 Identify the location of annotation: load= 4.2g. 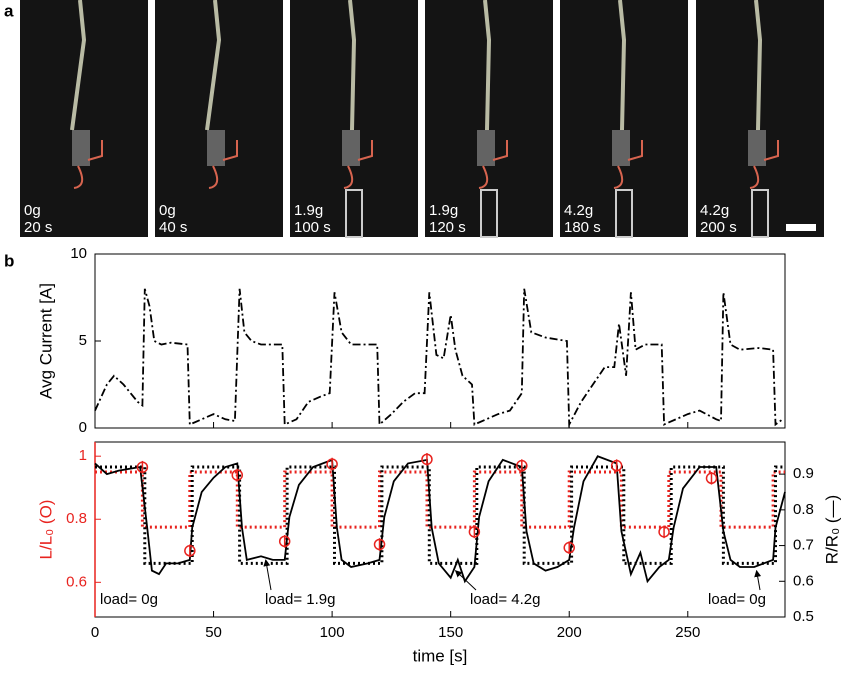
(505, 599).